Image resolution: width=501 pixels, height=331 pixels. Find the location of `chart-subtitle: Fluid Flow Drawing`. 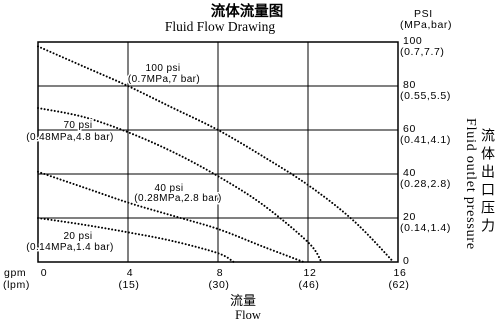

chart-subtitle: Fluid Flow Drawing is located at coordinates (220, 26).